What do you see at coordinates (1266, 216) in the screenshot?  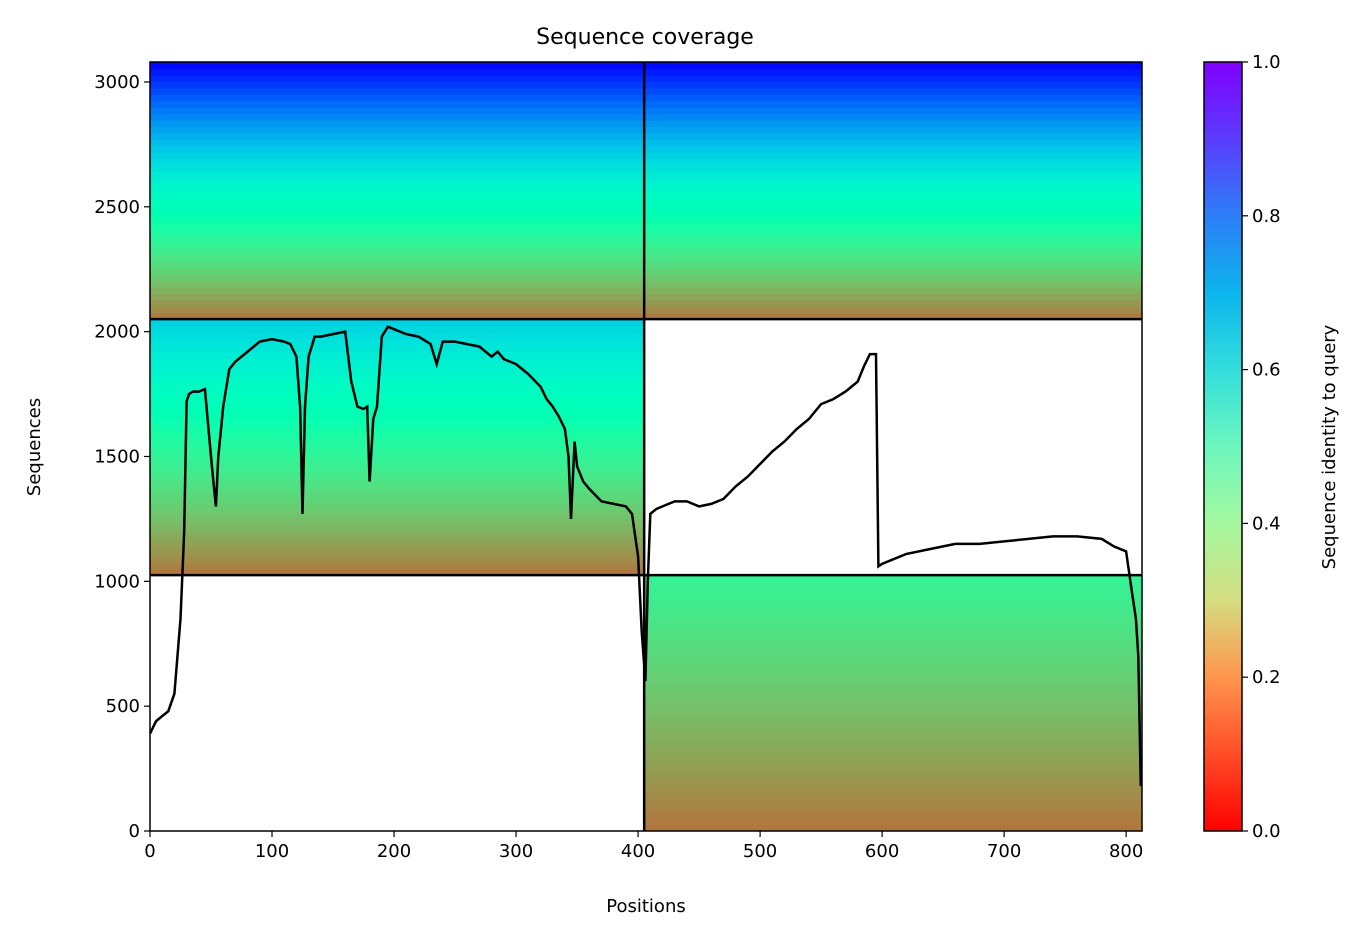 I see `colorbar-tick-label: 0.8` at bounding box center [1266, 216].